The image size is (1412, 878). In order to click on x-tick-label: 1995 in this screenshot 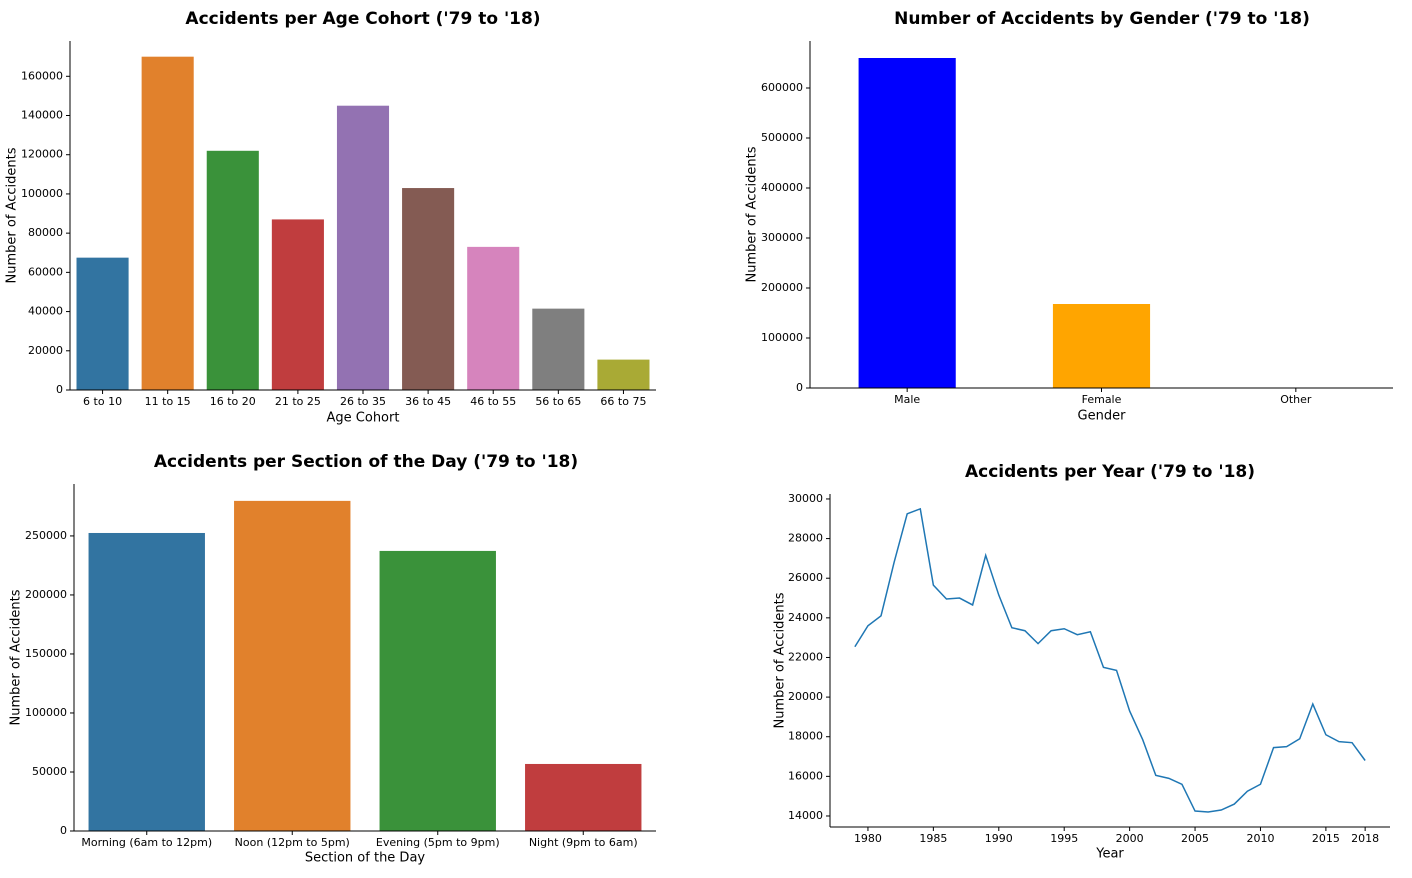, I will do `click(1064, 838)`.